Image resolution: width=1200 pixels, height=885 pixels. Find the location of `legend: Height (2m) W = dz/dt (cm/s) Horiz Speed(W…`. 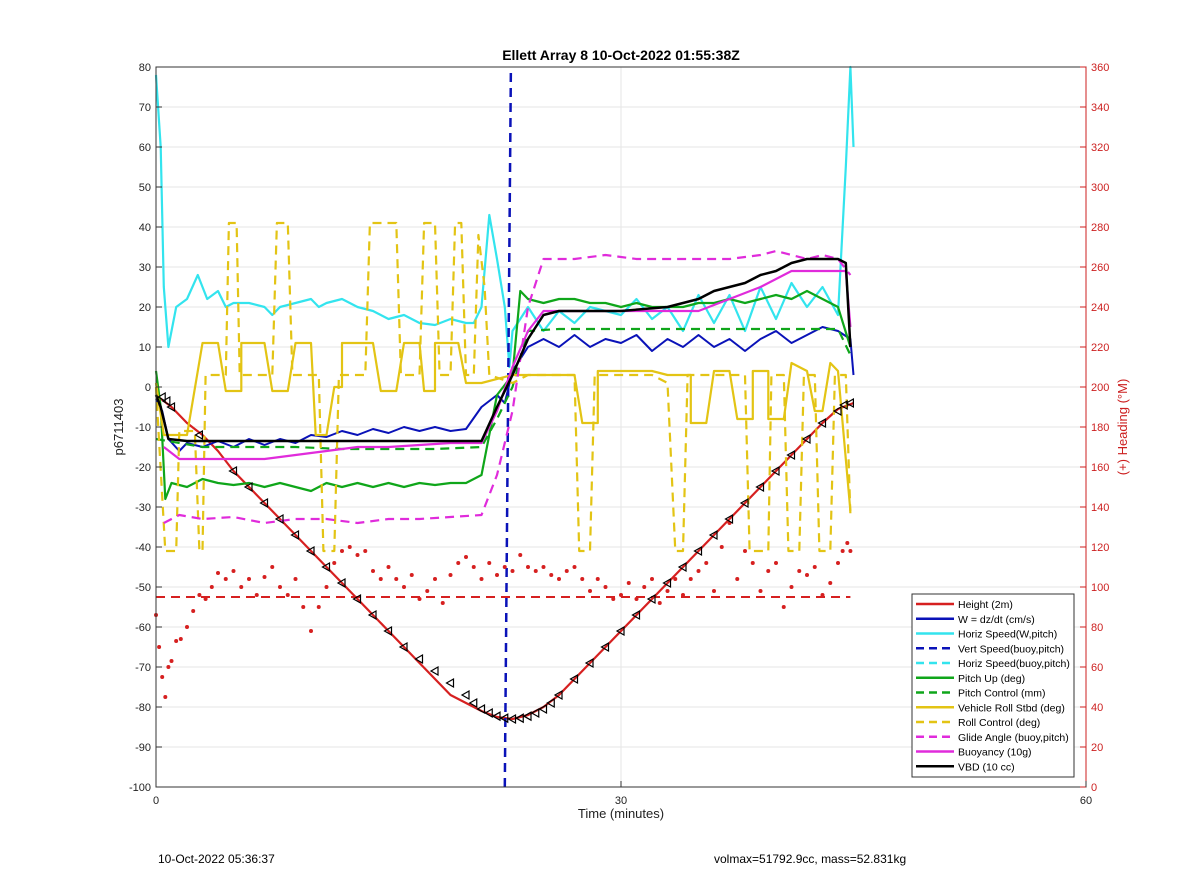

legend: Height (2m) W = dz/dt (cm/s) Horiz Speed(W… is located at coordinates (993, 685).